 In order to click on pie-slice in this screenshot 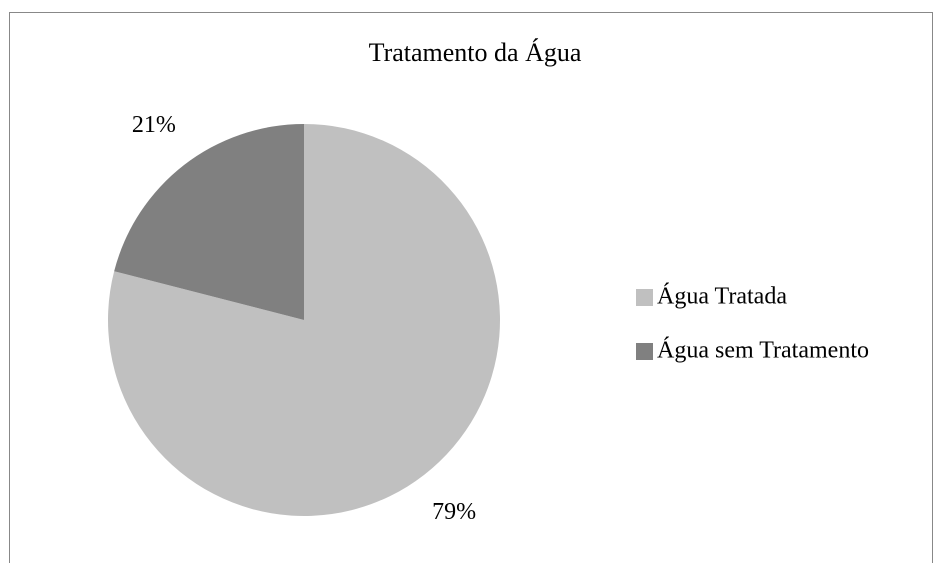, I will do `click(209, 222)`.